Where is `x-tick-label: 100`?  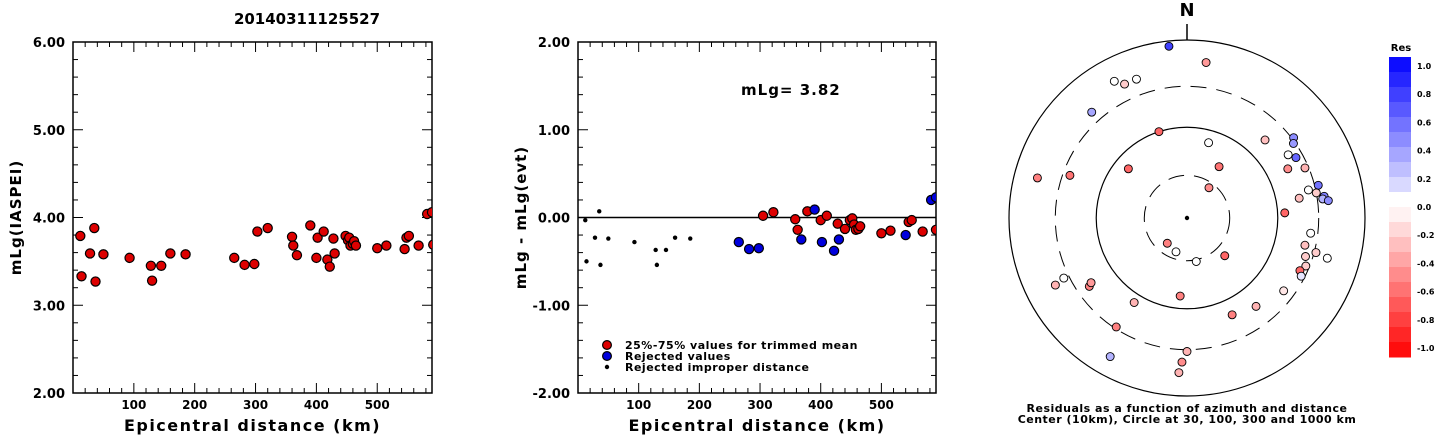
x-tick-label: 100 is located at coordinates (133, 405).